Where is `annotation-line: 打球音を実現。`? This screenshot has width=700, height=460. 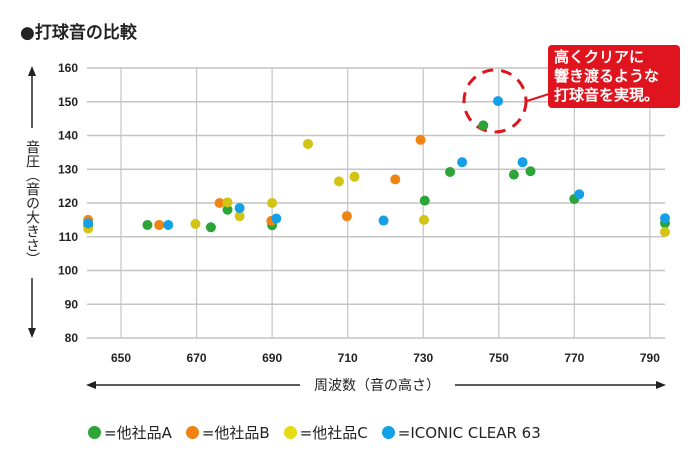
annotation-line: 打球音を実現。 is located at coordinates (607, 95).